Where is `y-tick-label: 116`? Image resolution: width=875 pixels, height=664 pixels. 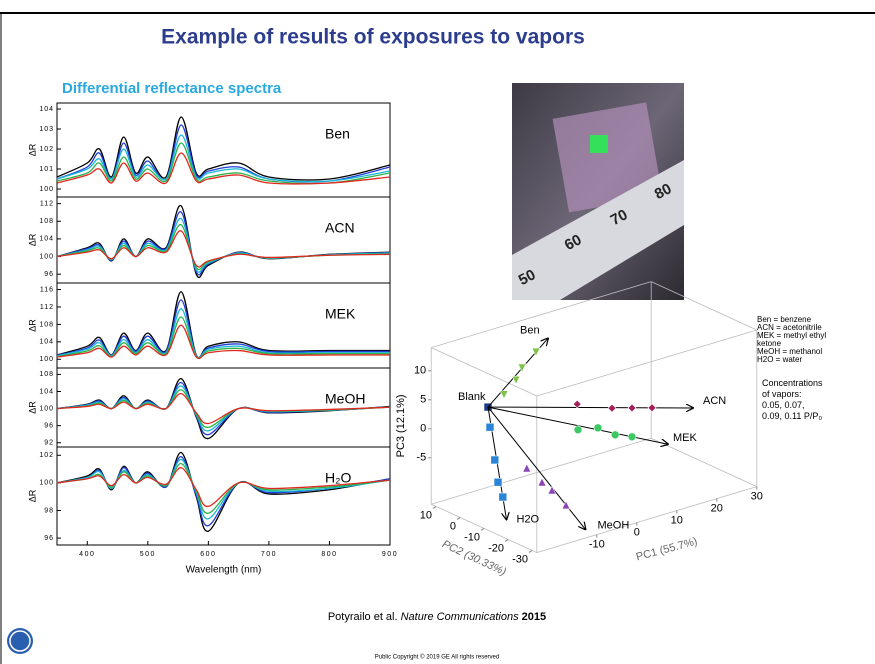 y-tick-label: 116 is located at coordinates (47, 289).